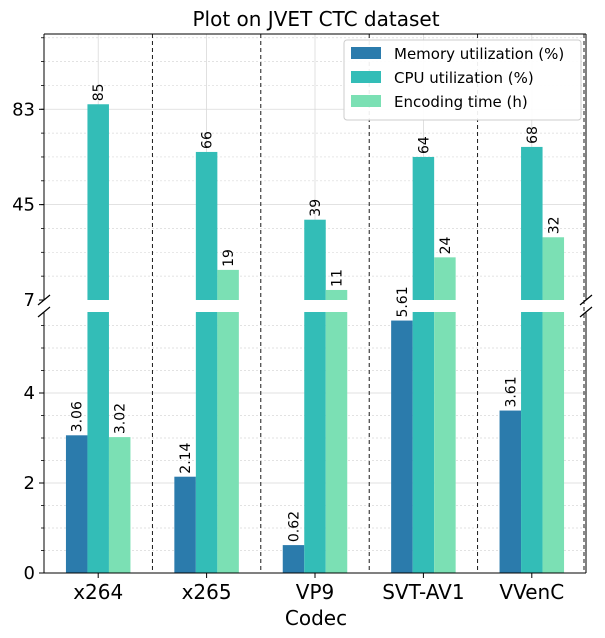  What do you see at coordinates (532, 442) in the screenshot?
I see `bar-1-4-lower` at bounding box center [532, 442].